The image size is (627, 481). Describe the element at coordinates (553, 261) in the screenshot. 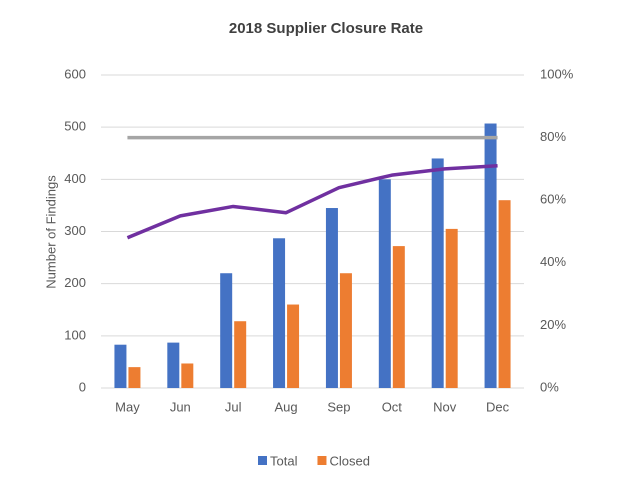

I see `y2-tick-label: 40%` at that location.